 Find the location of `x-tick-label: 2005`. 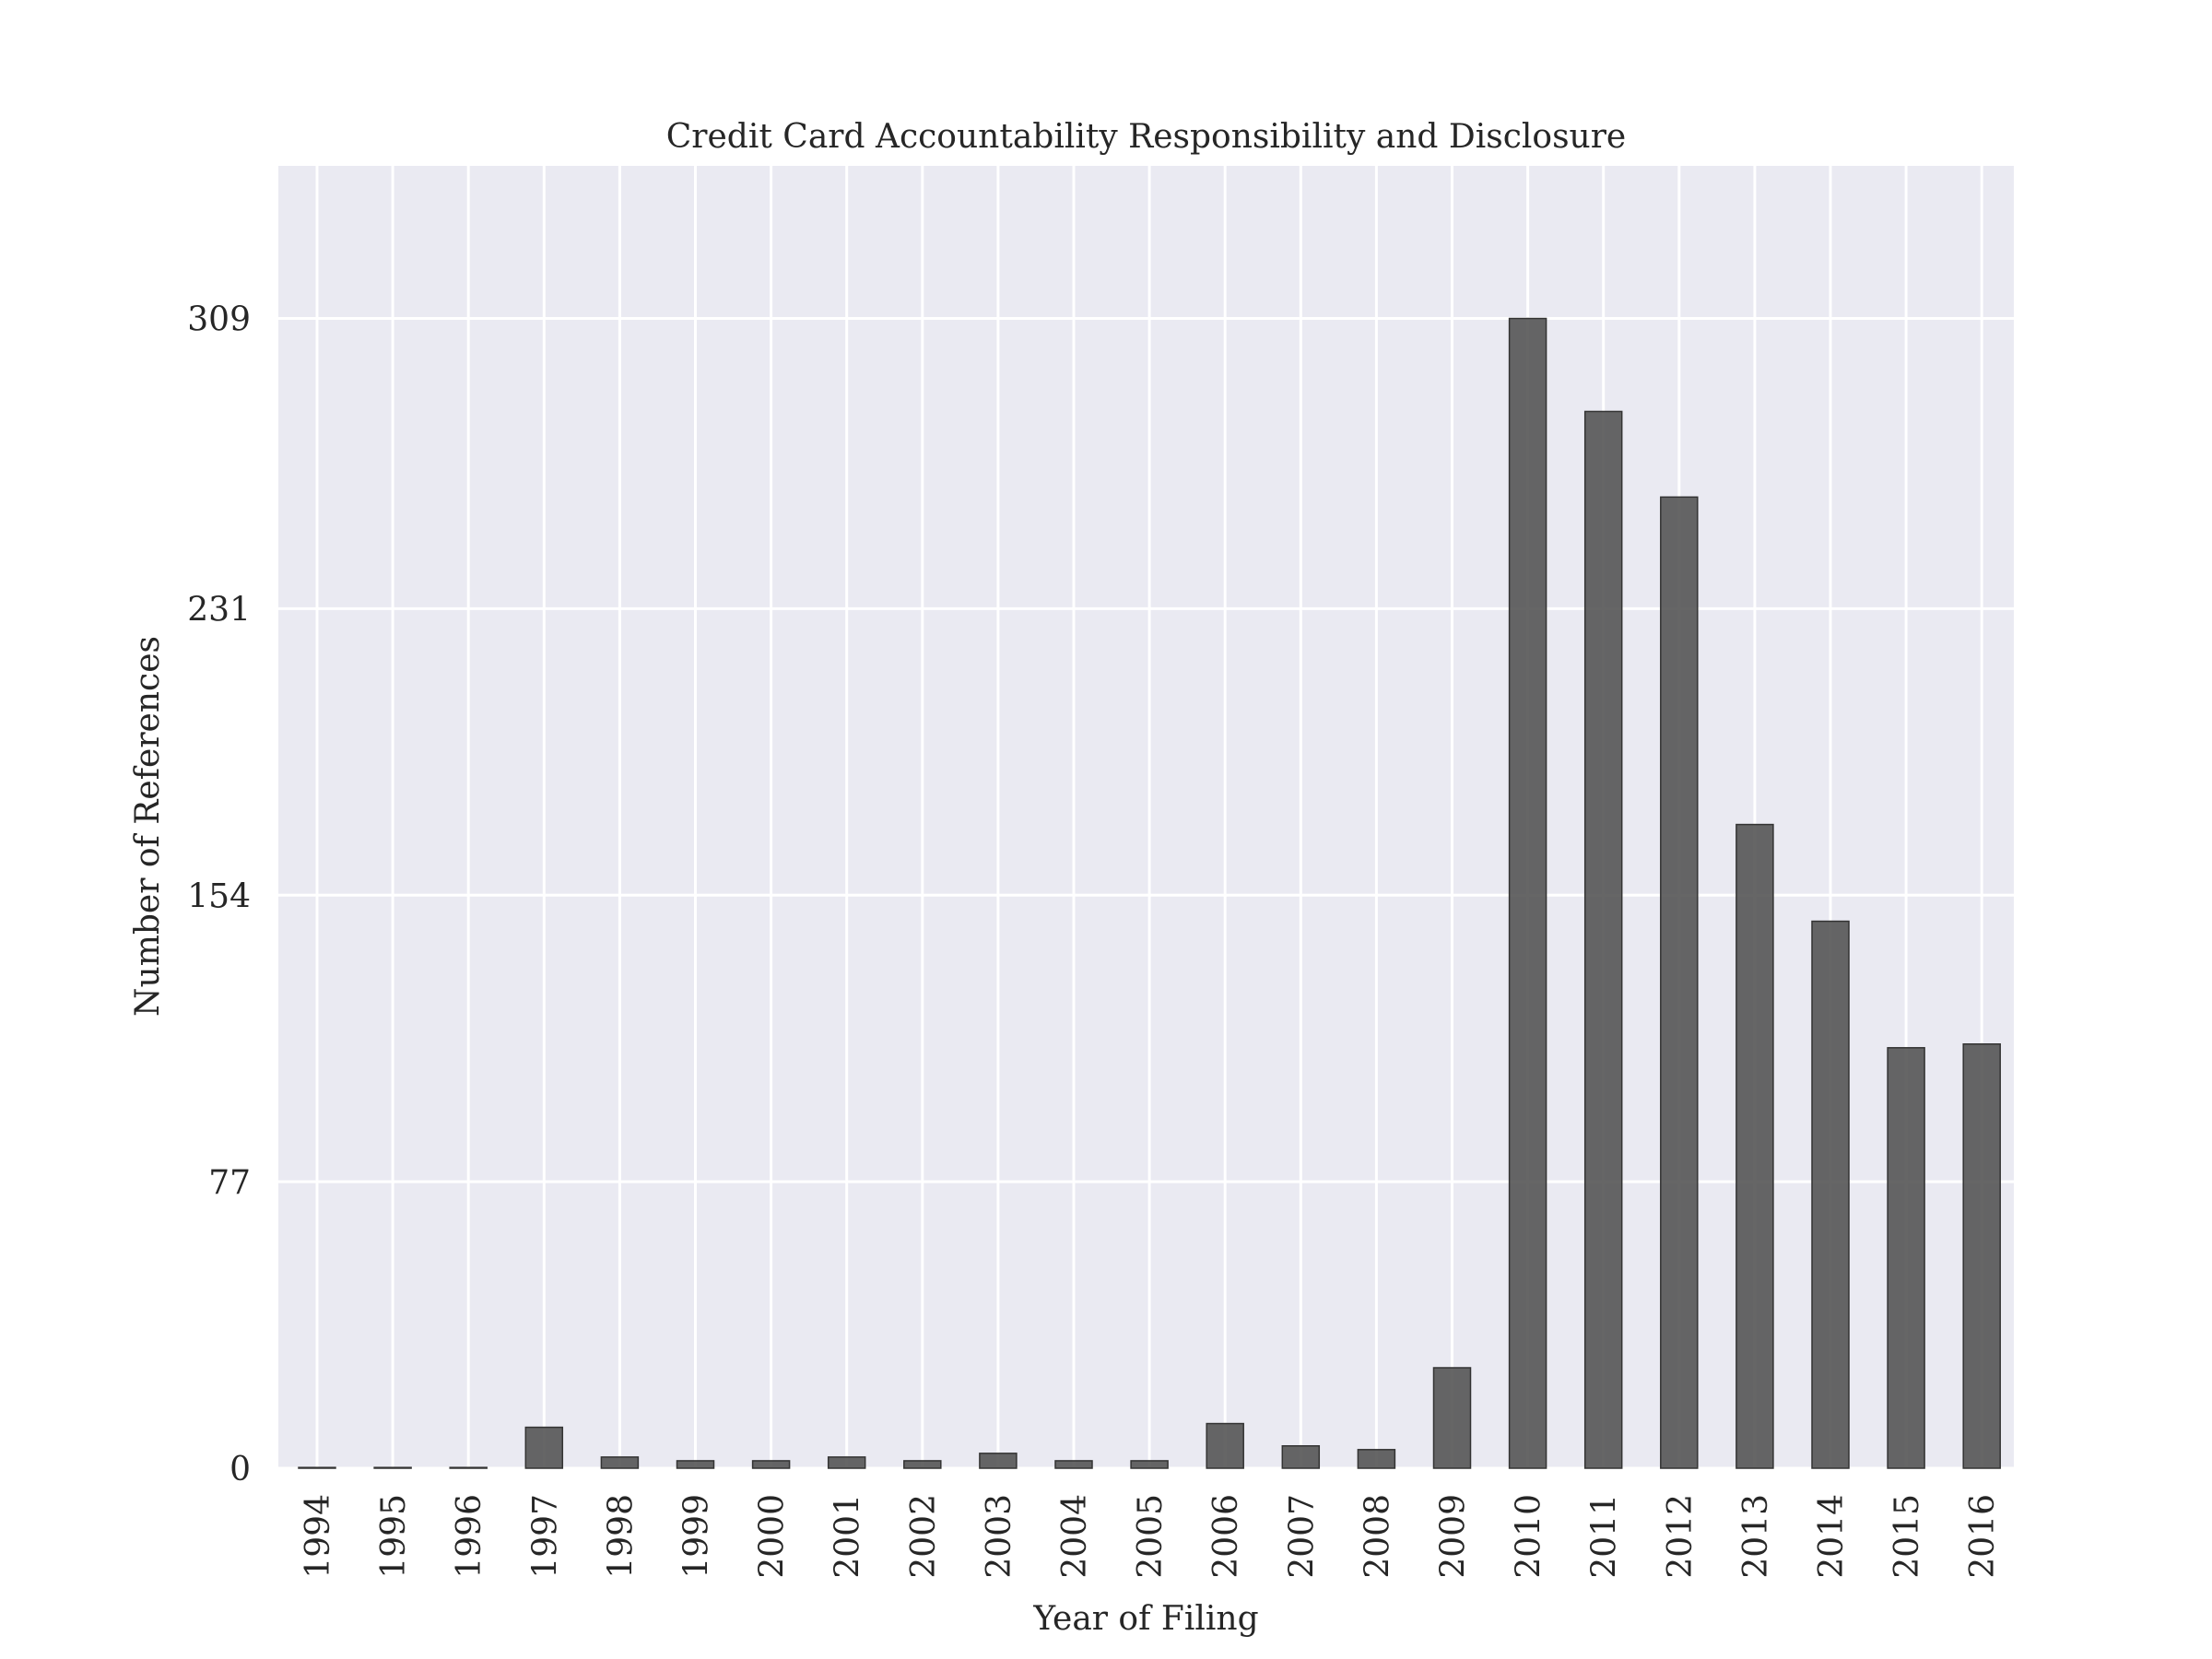

x-tick-label: 2005 is located at coordinates (1151, 1536).